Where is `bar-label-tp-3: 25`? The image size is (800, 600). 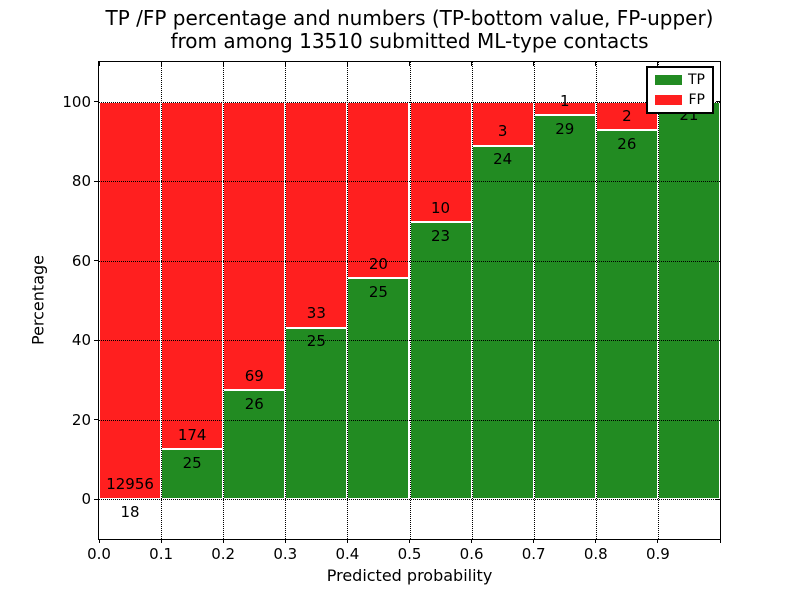
bar-label-tp-3: 25 is located at coordinates (316, 341).